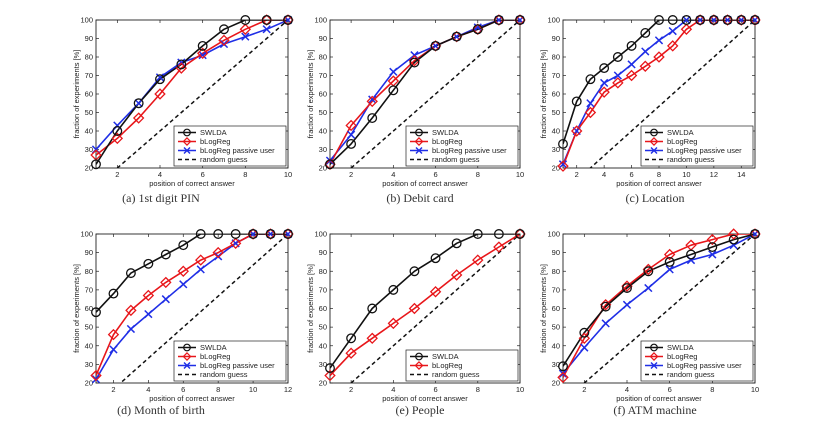 This screenshot has width=840, height=430. I want to click on y-tick-label: 80, so click(89, 271).